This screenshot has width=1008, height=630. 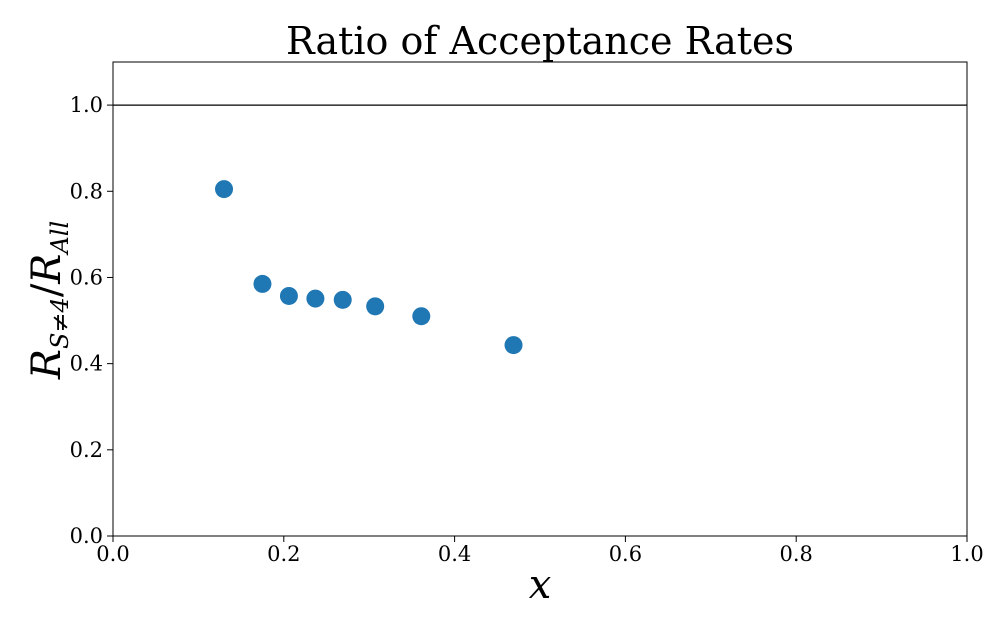 What do you see at coordinates (86, 191) in the screenshot?
I see `y-tick-label: 0.8` at bounding box center [86, 191].